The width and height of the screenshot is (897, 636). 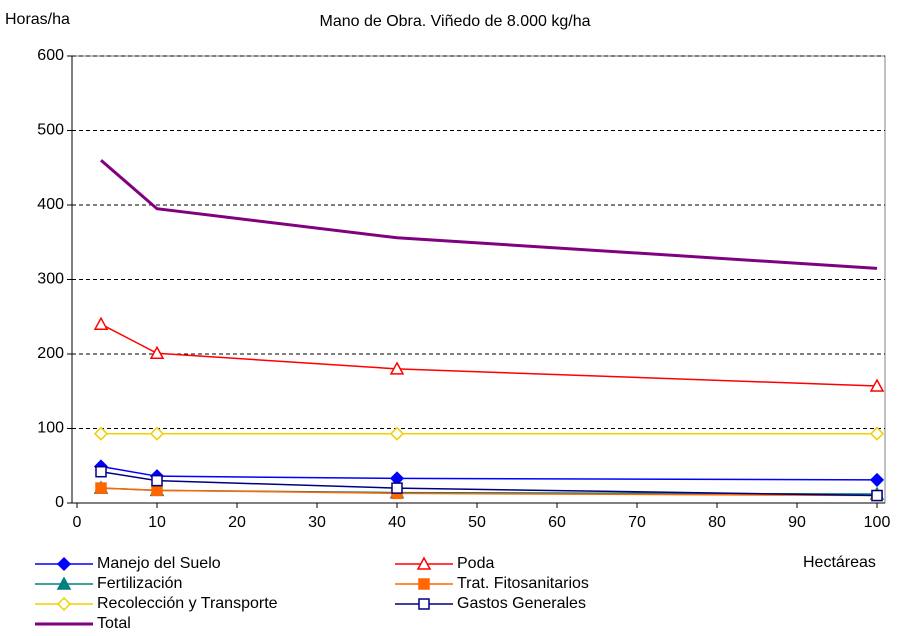 I want to click on legend-label: Trat. Fitosanitarios, so click(x=523, y=583).